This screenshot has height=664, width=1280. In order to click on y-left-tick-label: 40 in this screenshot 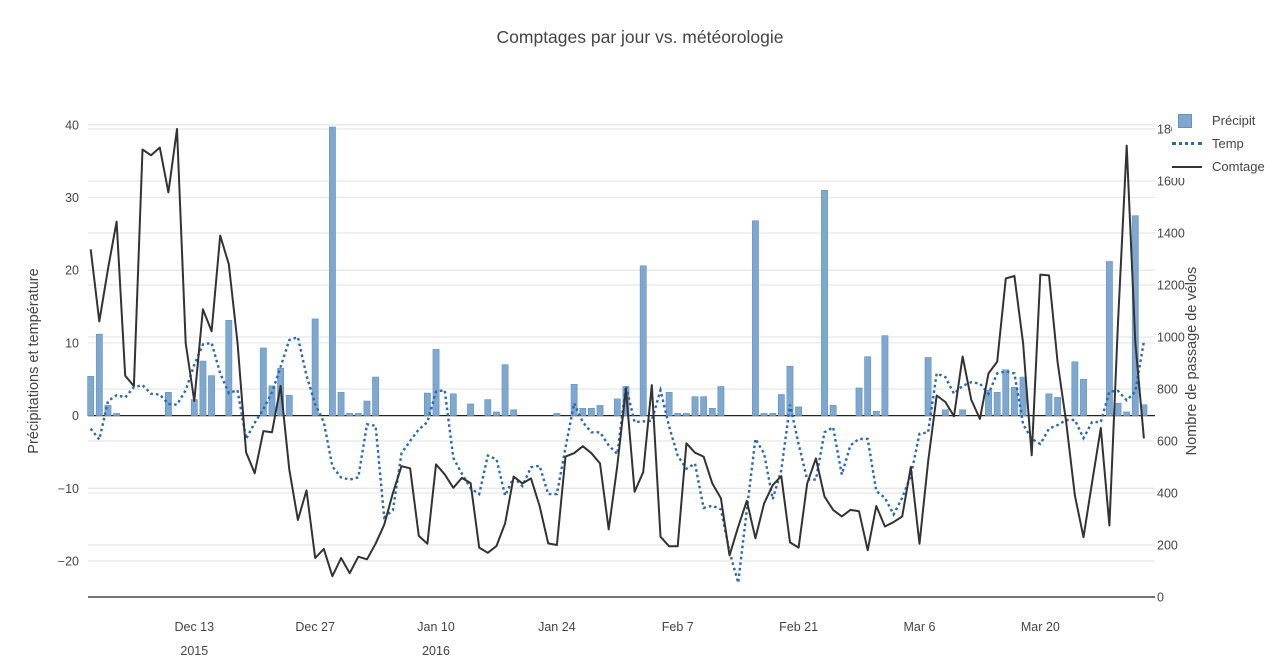, I will do `click(72, 125)`.